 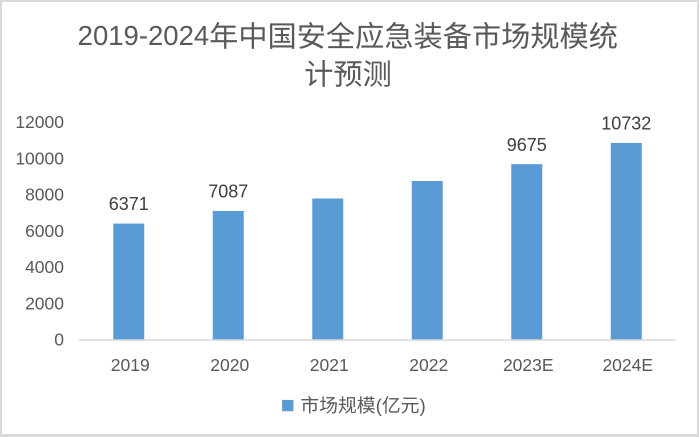 What do you see at coordinates (144, 35) in the screenshot?
I see `svg-text: 2019-2024` at bounding box center [144, 35].